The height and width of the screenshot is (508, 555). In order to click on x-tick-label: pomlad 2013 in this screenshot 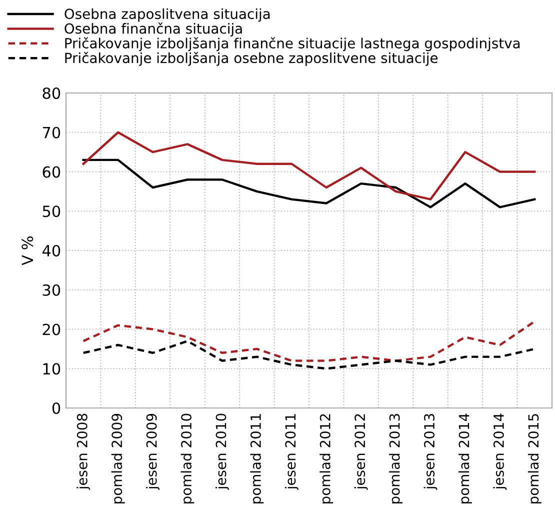, I will do `click(396, 459)`.